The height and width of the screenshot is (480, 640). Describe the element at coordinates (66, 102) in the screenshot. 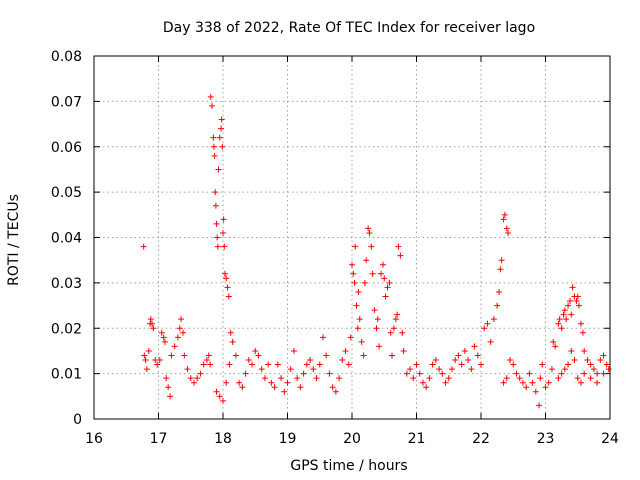

I see `y-tick-label: 0.07` at that location.